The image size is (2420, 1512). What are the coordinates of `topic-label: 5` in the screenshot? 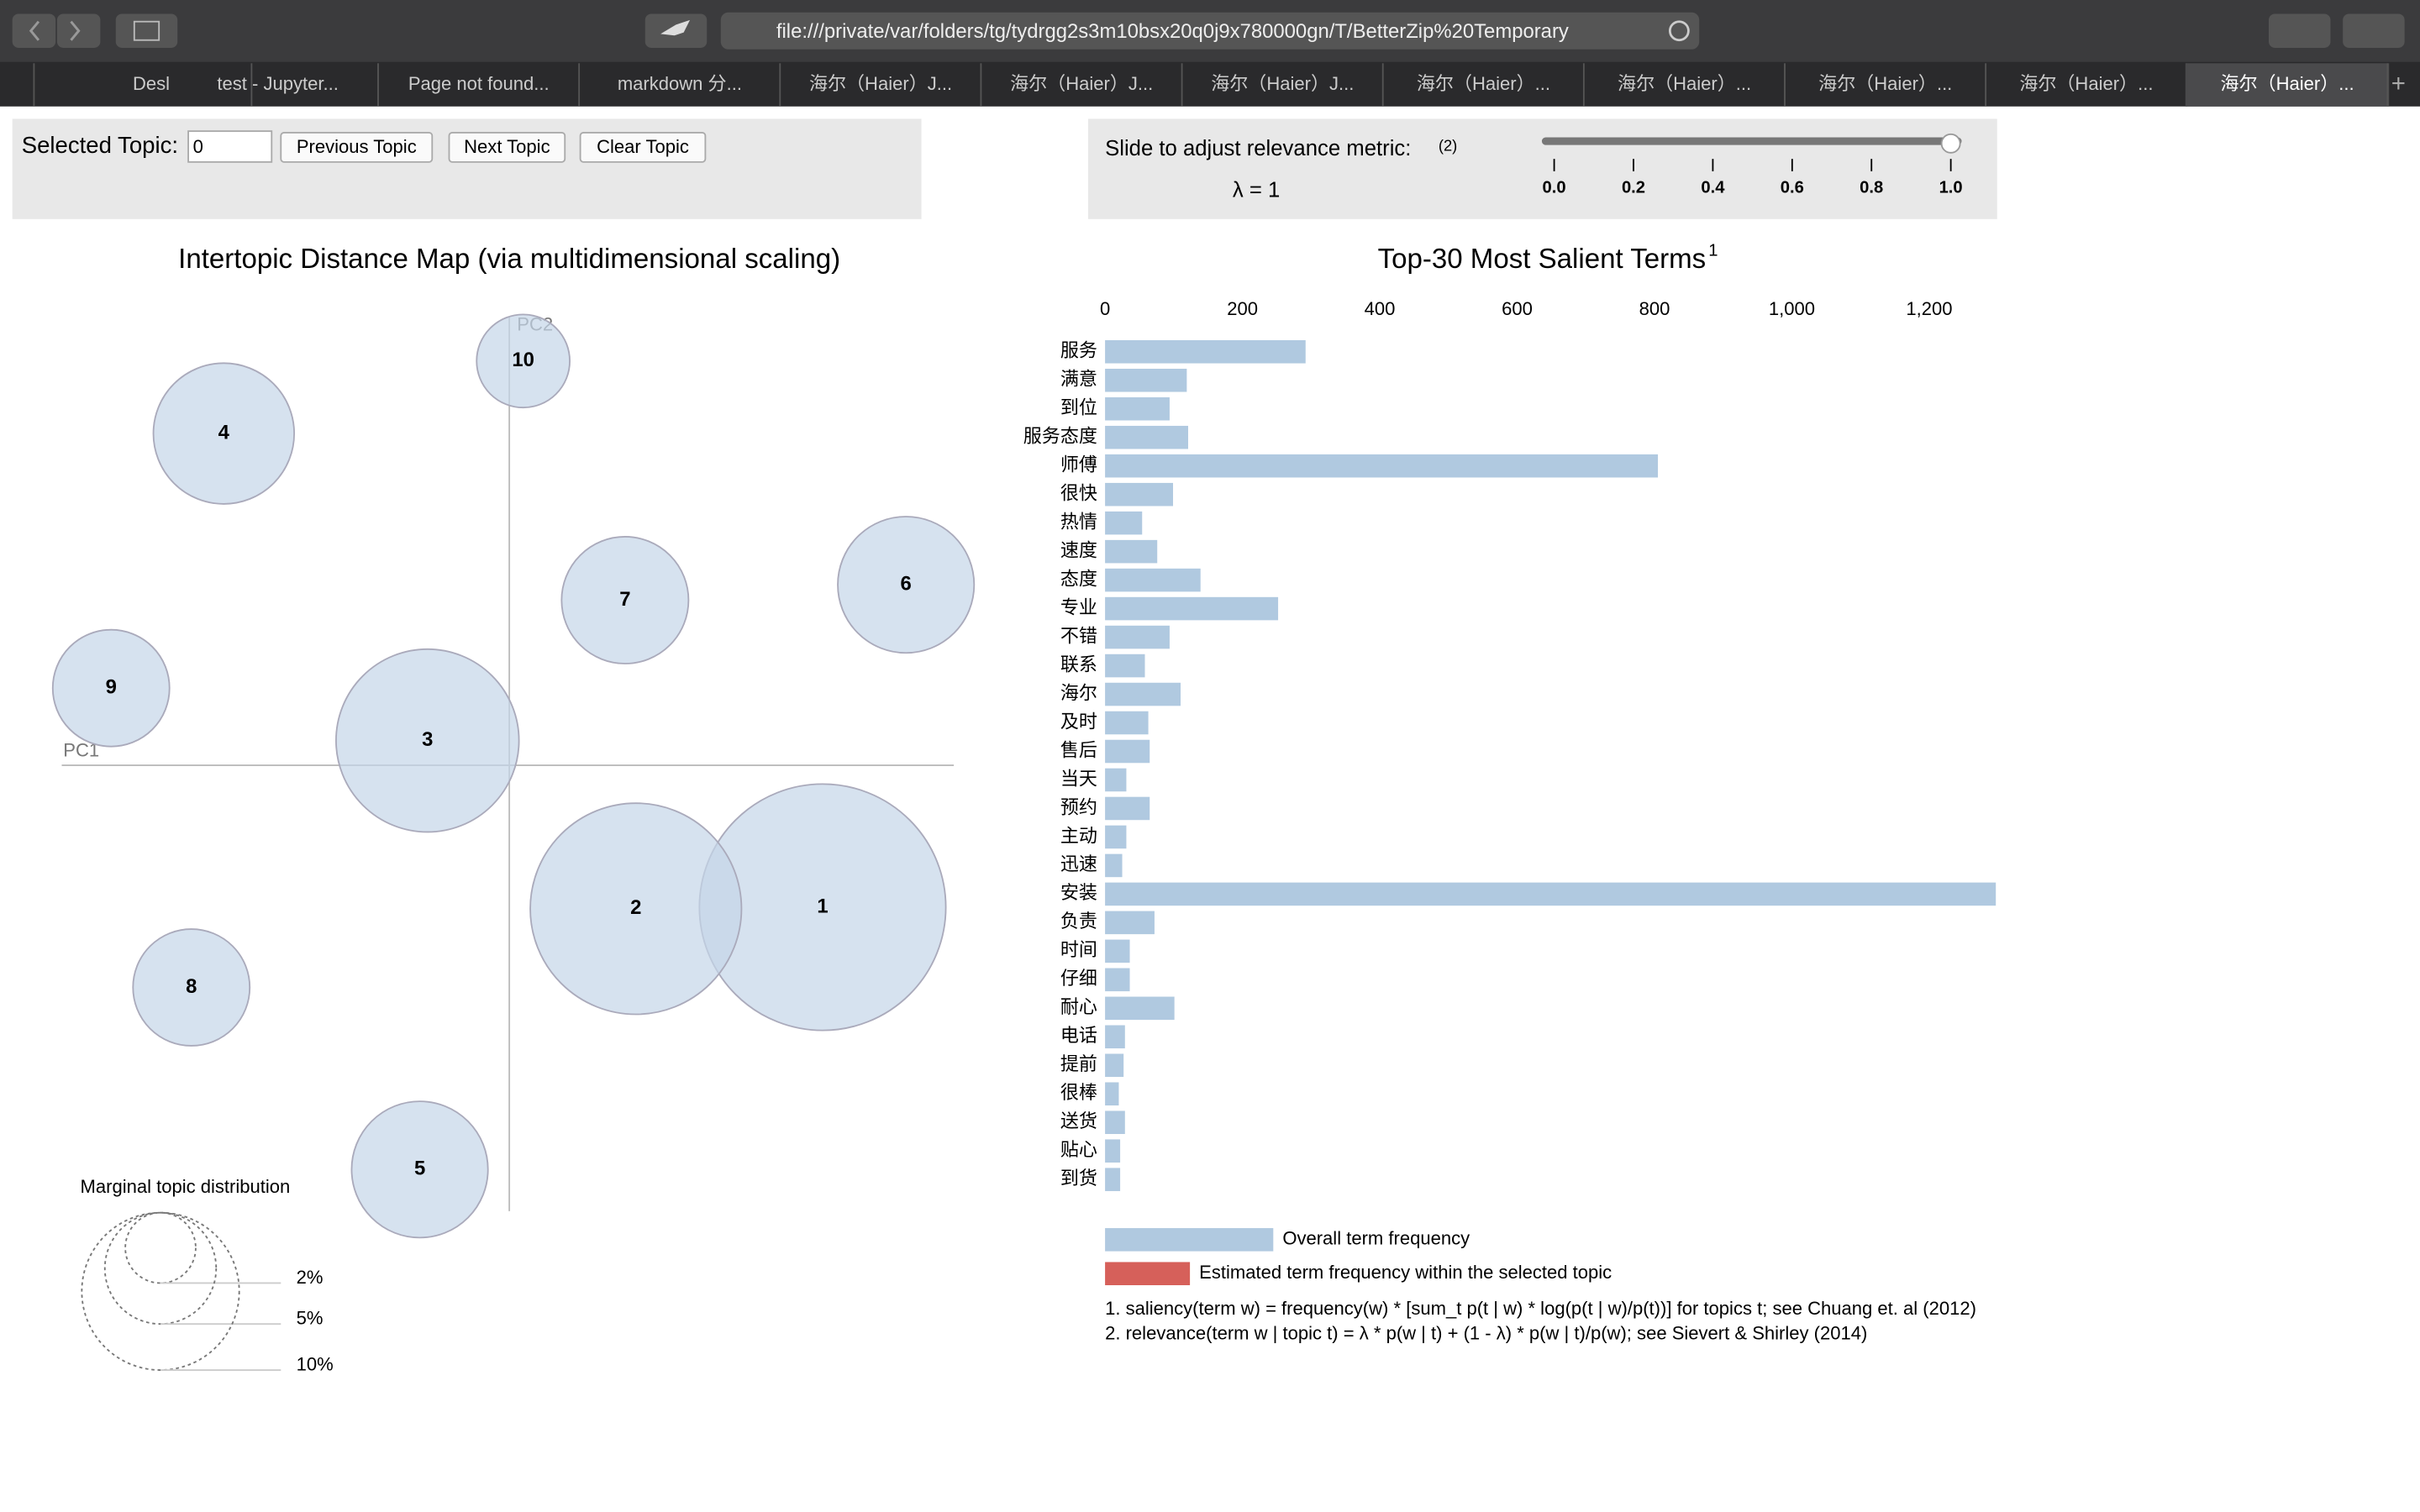 It's located at (420, 1169).